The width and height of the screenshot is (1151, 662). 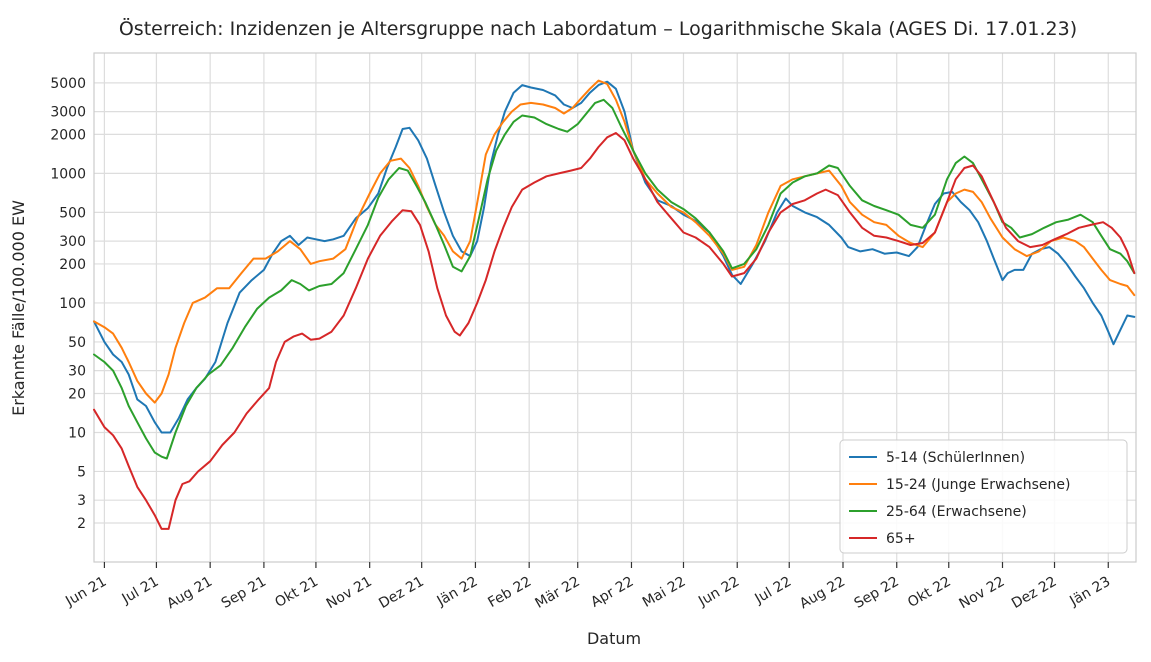 I want to click on legend-label: 25-64 (Erwachsene), so click(x=956, y=512).